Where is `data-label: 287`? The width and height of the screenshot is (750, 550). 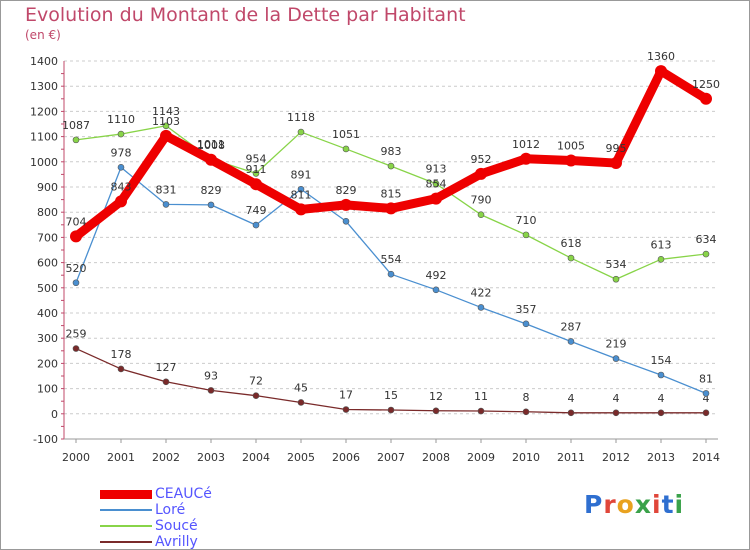
data-label: 287 is located at coordinates (571, 326).